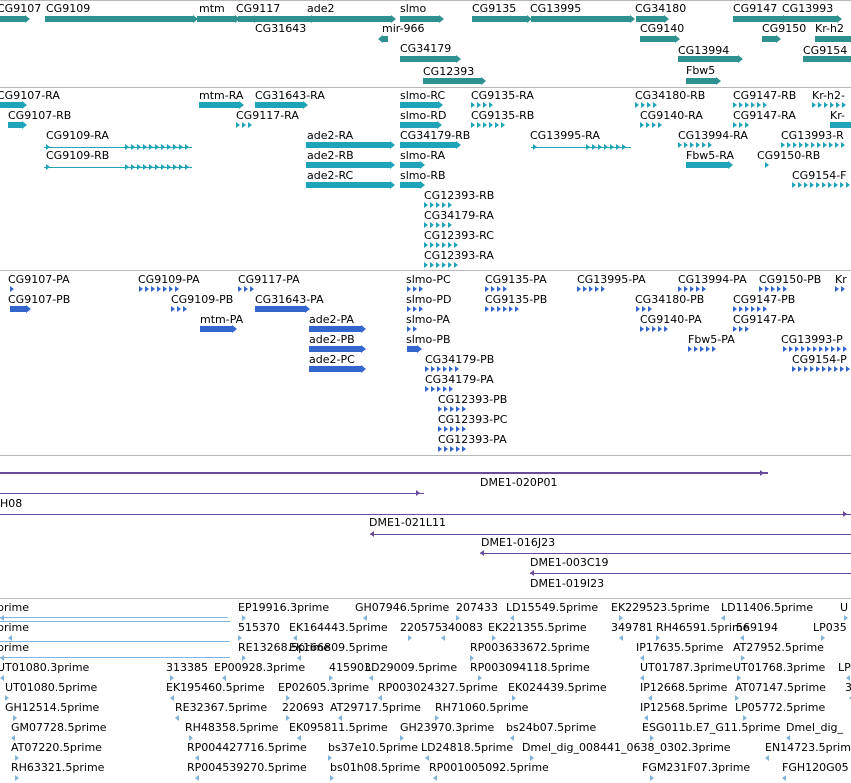  I want to click on transcript-label: slmo-RA, so click(423, 155).